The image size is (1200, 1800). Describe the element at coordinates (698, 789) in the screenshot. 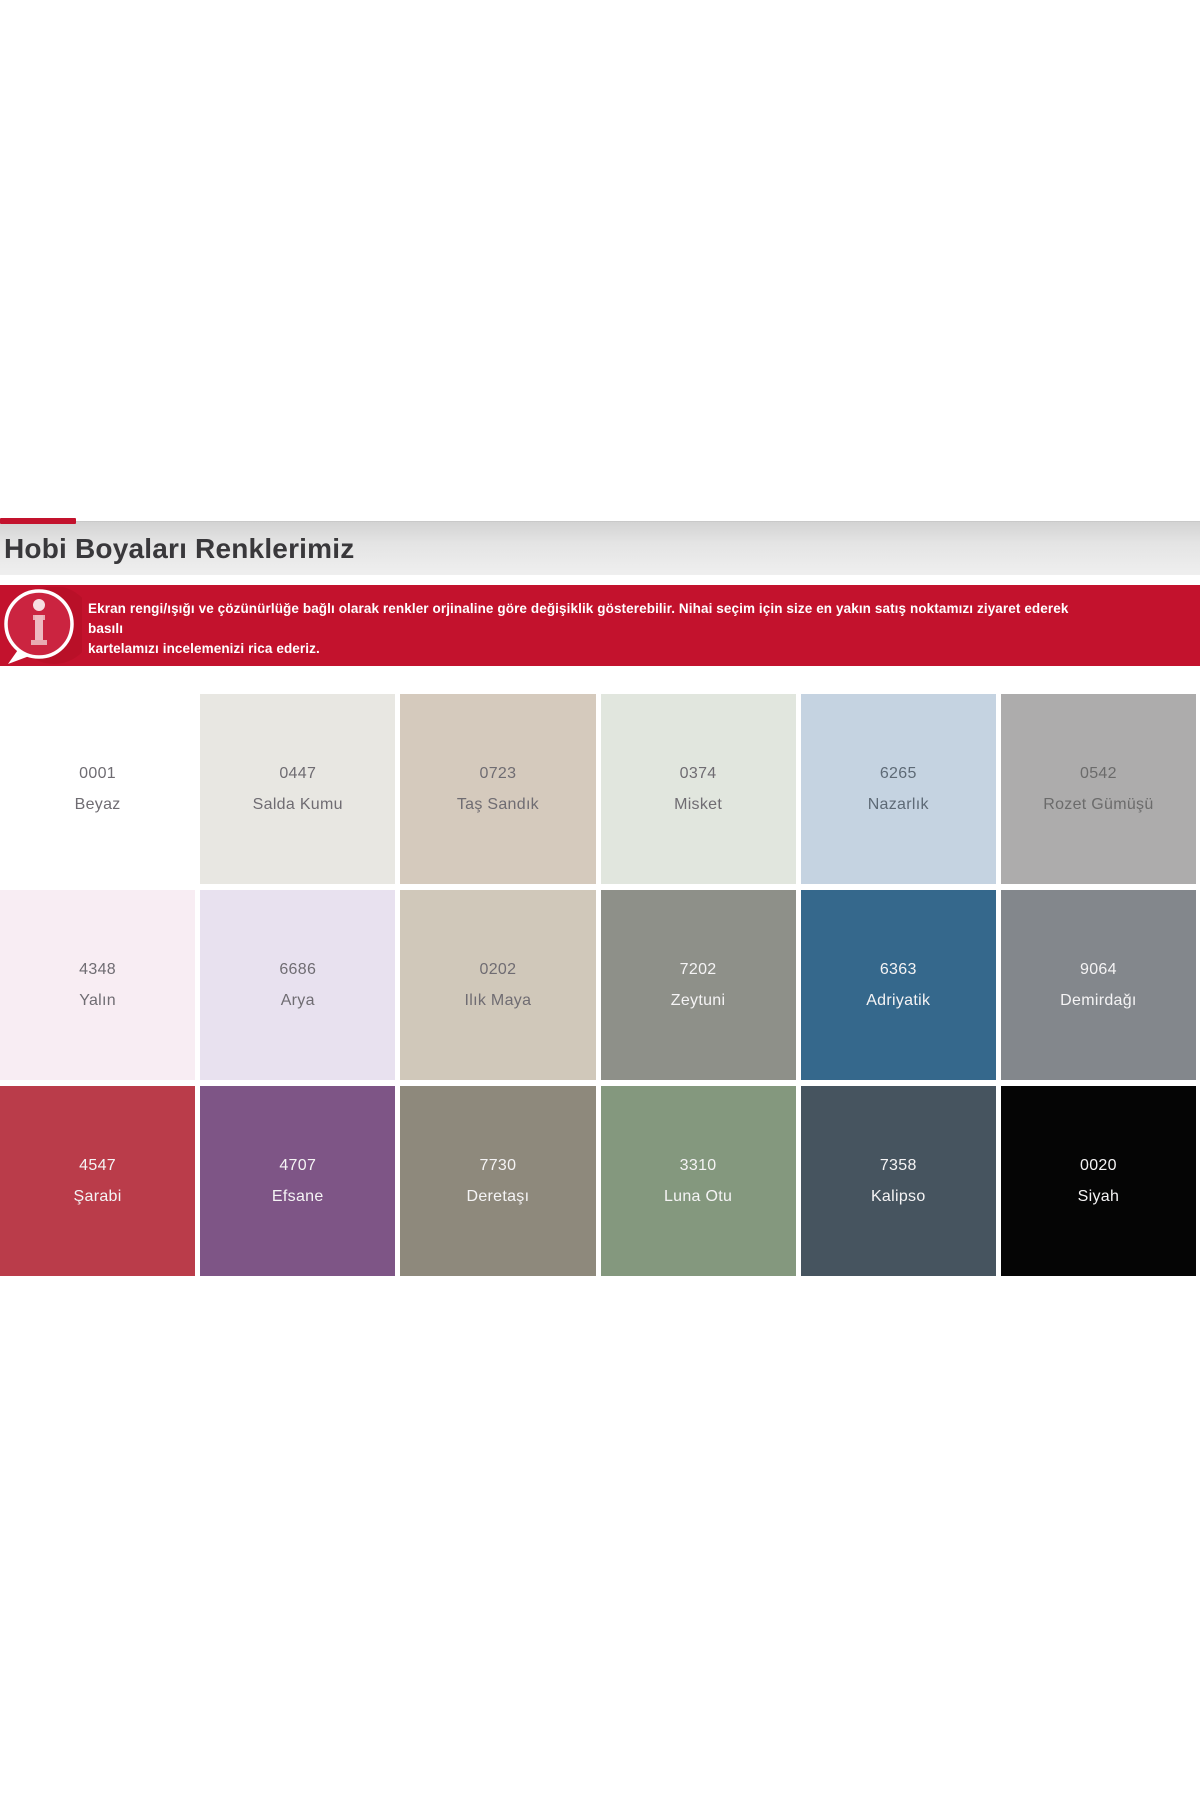

I see `swatch-misket: 0374 Misket` at that location.